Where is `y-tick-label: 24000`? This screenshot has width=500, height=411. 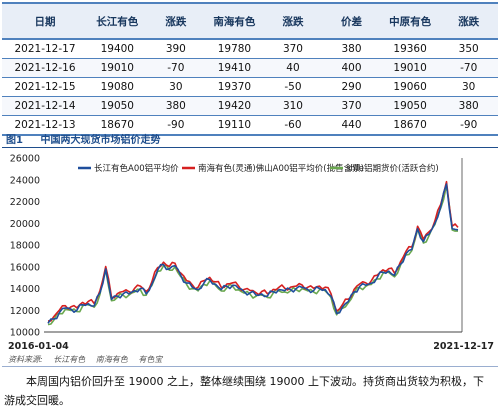
y-tick-label: 24000 is located at coordinates (25, 180).